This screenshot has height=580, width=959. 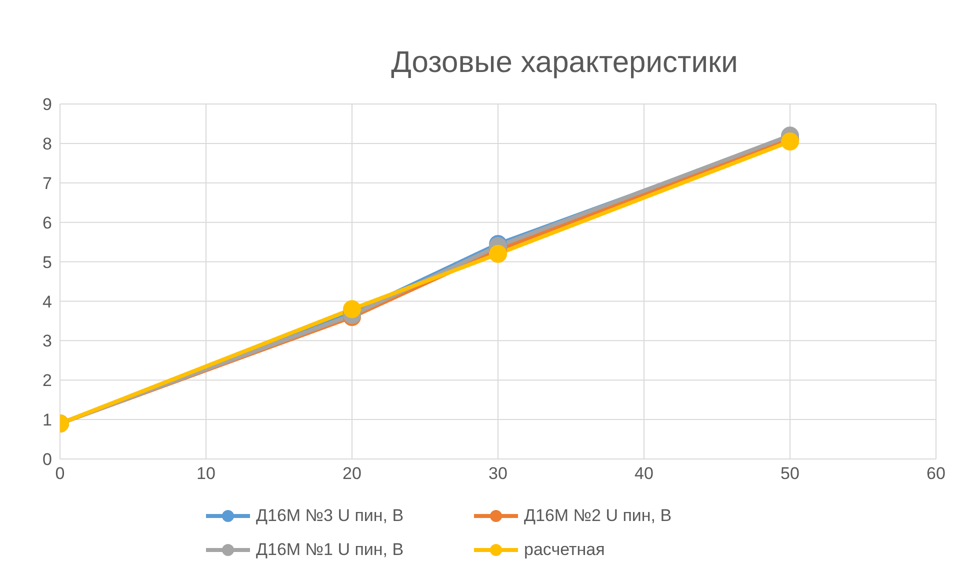 What do you see at coordinates (47, 460) in the screenshot?
I see `y-tick-label: 0` at bounding box center [47, 460].